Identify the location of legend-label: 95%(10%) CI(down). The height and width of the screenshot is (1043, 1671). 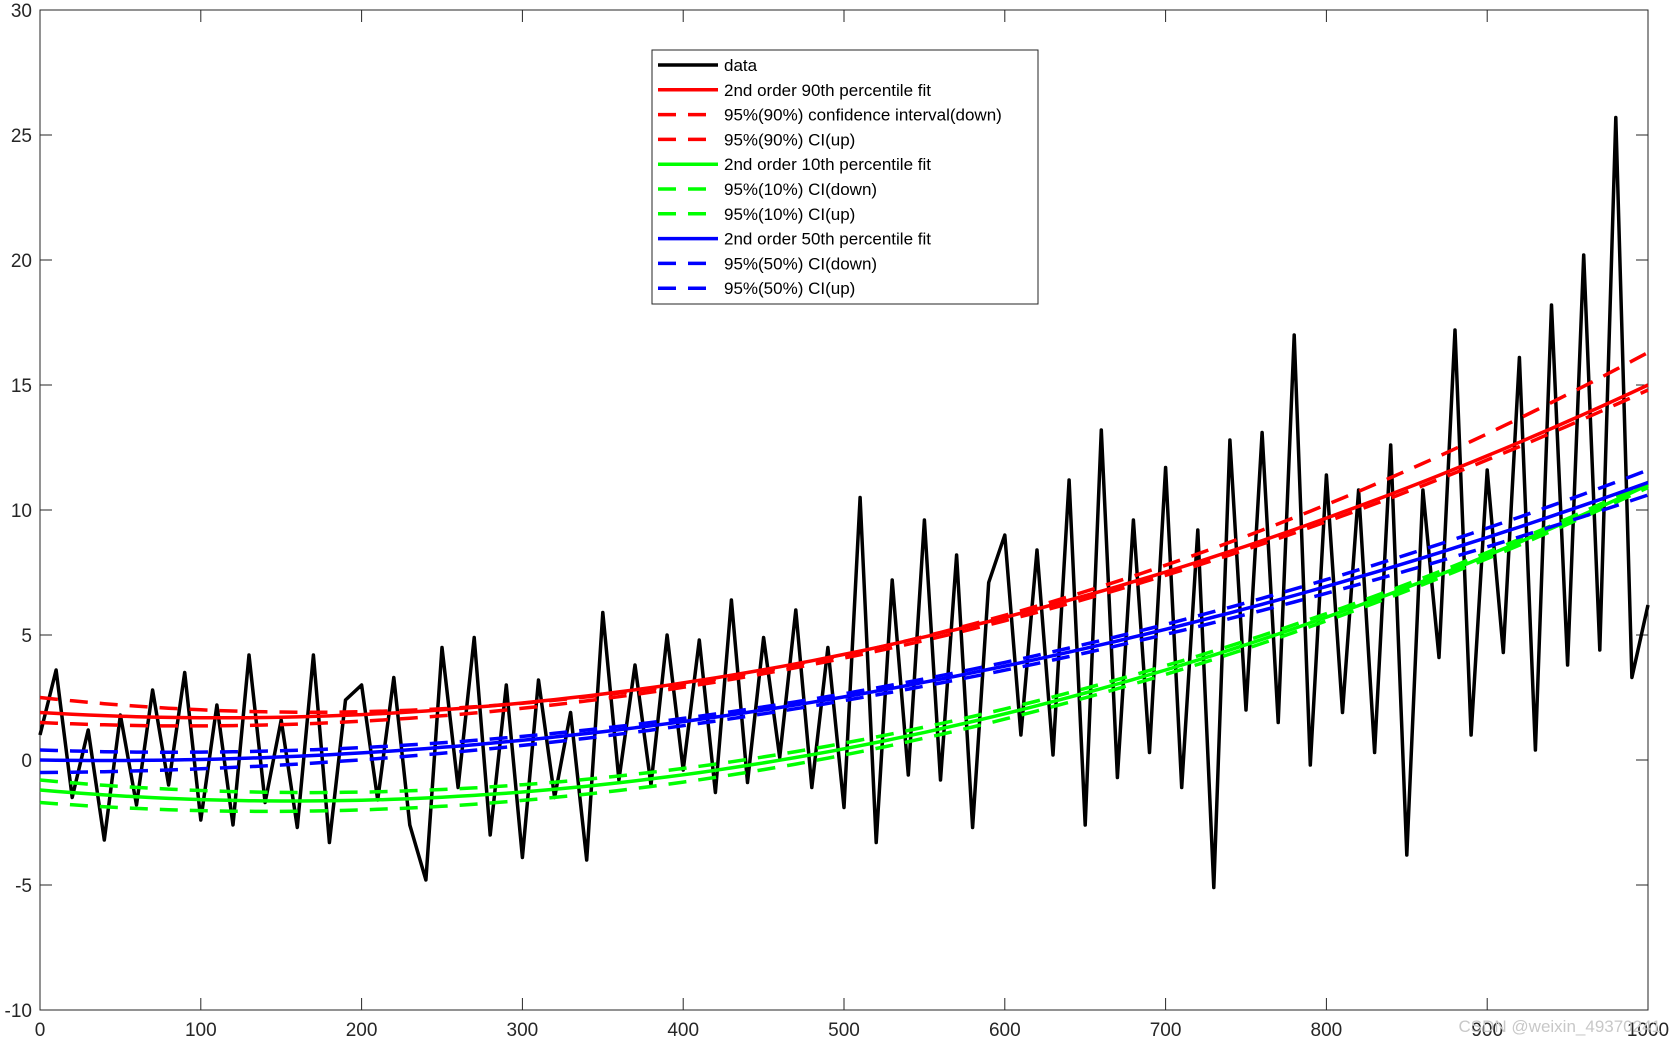
(800, 189).